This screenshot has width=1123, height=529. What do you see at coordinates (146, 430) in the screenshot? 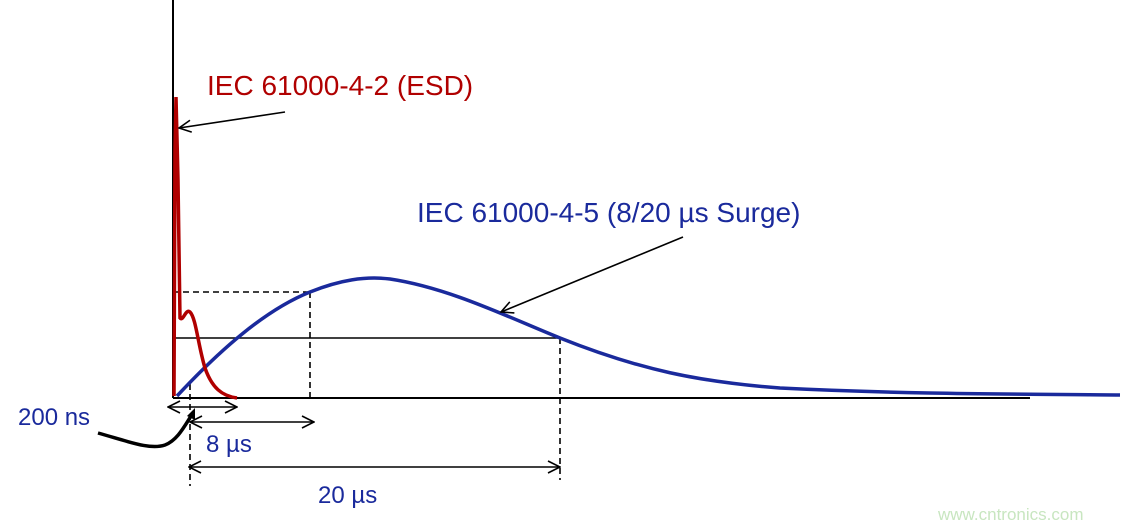
I see `200ns-pointer` at bounding box center [146, 430].